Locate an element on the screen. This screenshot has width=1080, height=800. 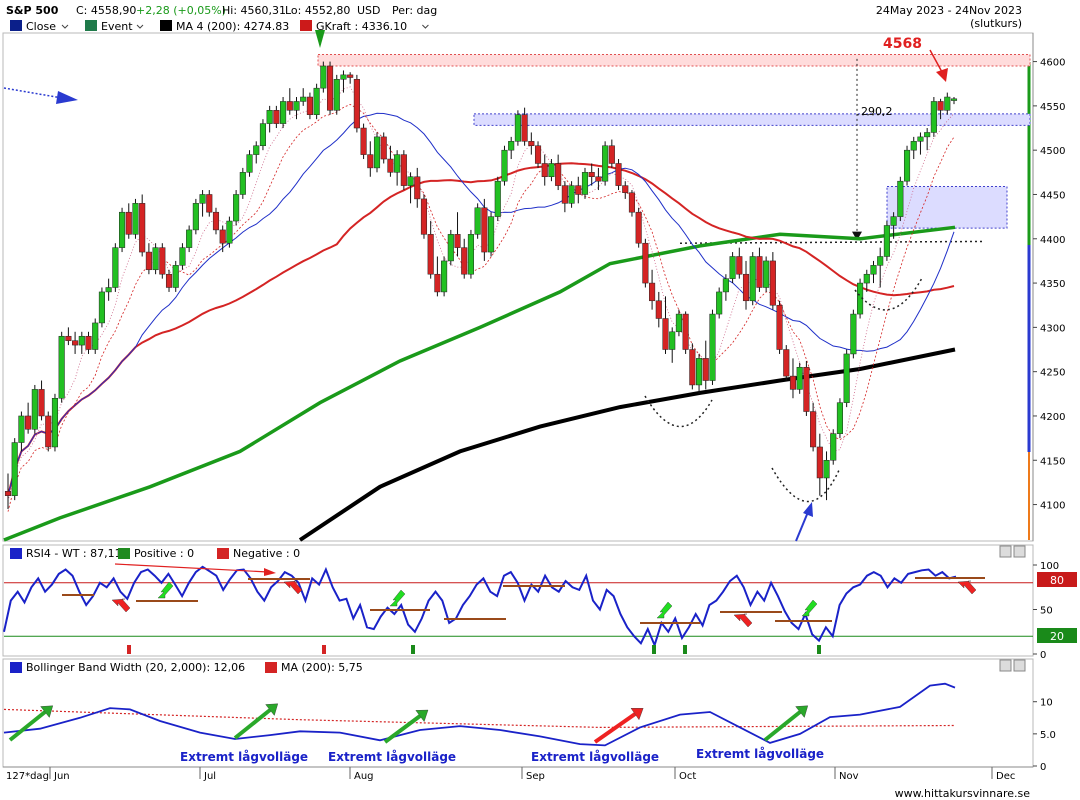
blue-up-arrow-line is located at coordinates (802, 526).